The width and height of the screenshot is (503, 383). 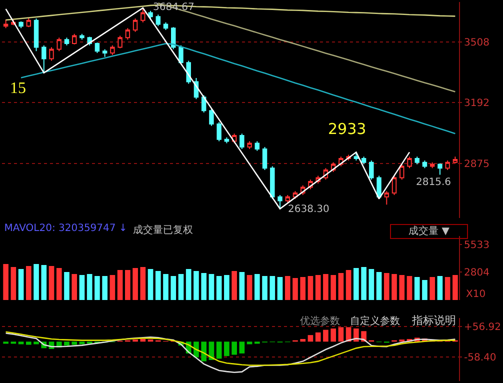 I want to click on annotation: 15, so click(x=18, y=88).